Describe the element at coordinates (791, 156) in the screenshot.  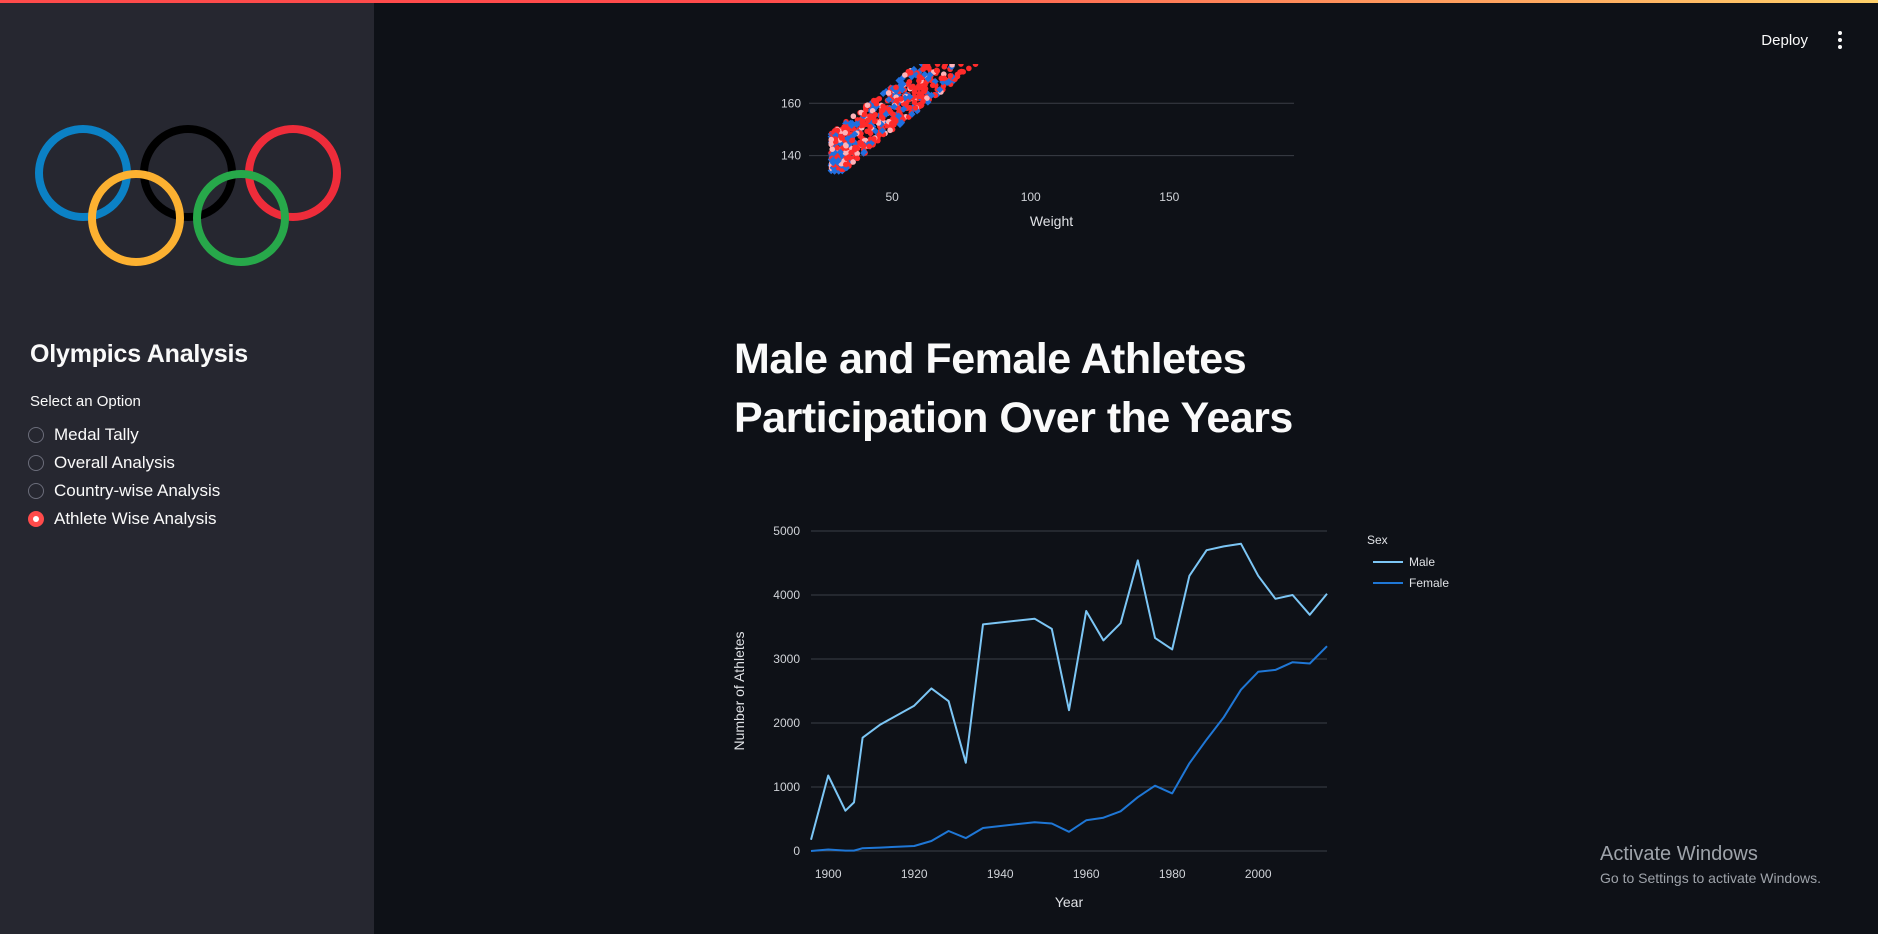
I see `scatter-y-tick-label: 140` at that location.